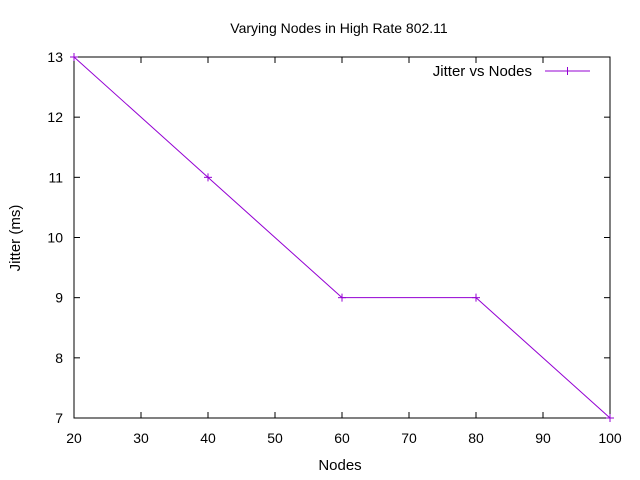 Image resolution: width=640 pixels, height=480 pixels. Describe the element at coordinates (610, 438) in the screenshot. I see `x-tick-label: 100` at that location.